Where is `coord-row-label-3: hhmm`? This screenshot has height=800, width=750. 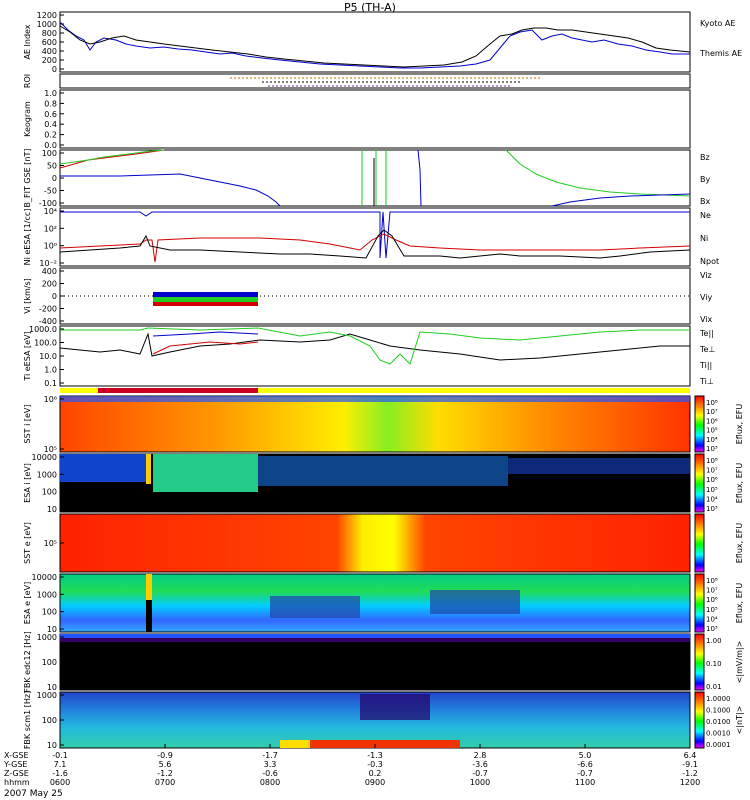
coord-row-label-3: hhmm is located at coordinates (17, 782).